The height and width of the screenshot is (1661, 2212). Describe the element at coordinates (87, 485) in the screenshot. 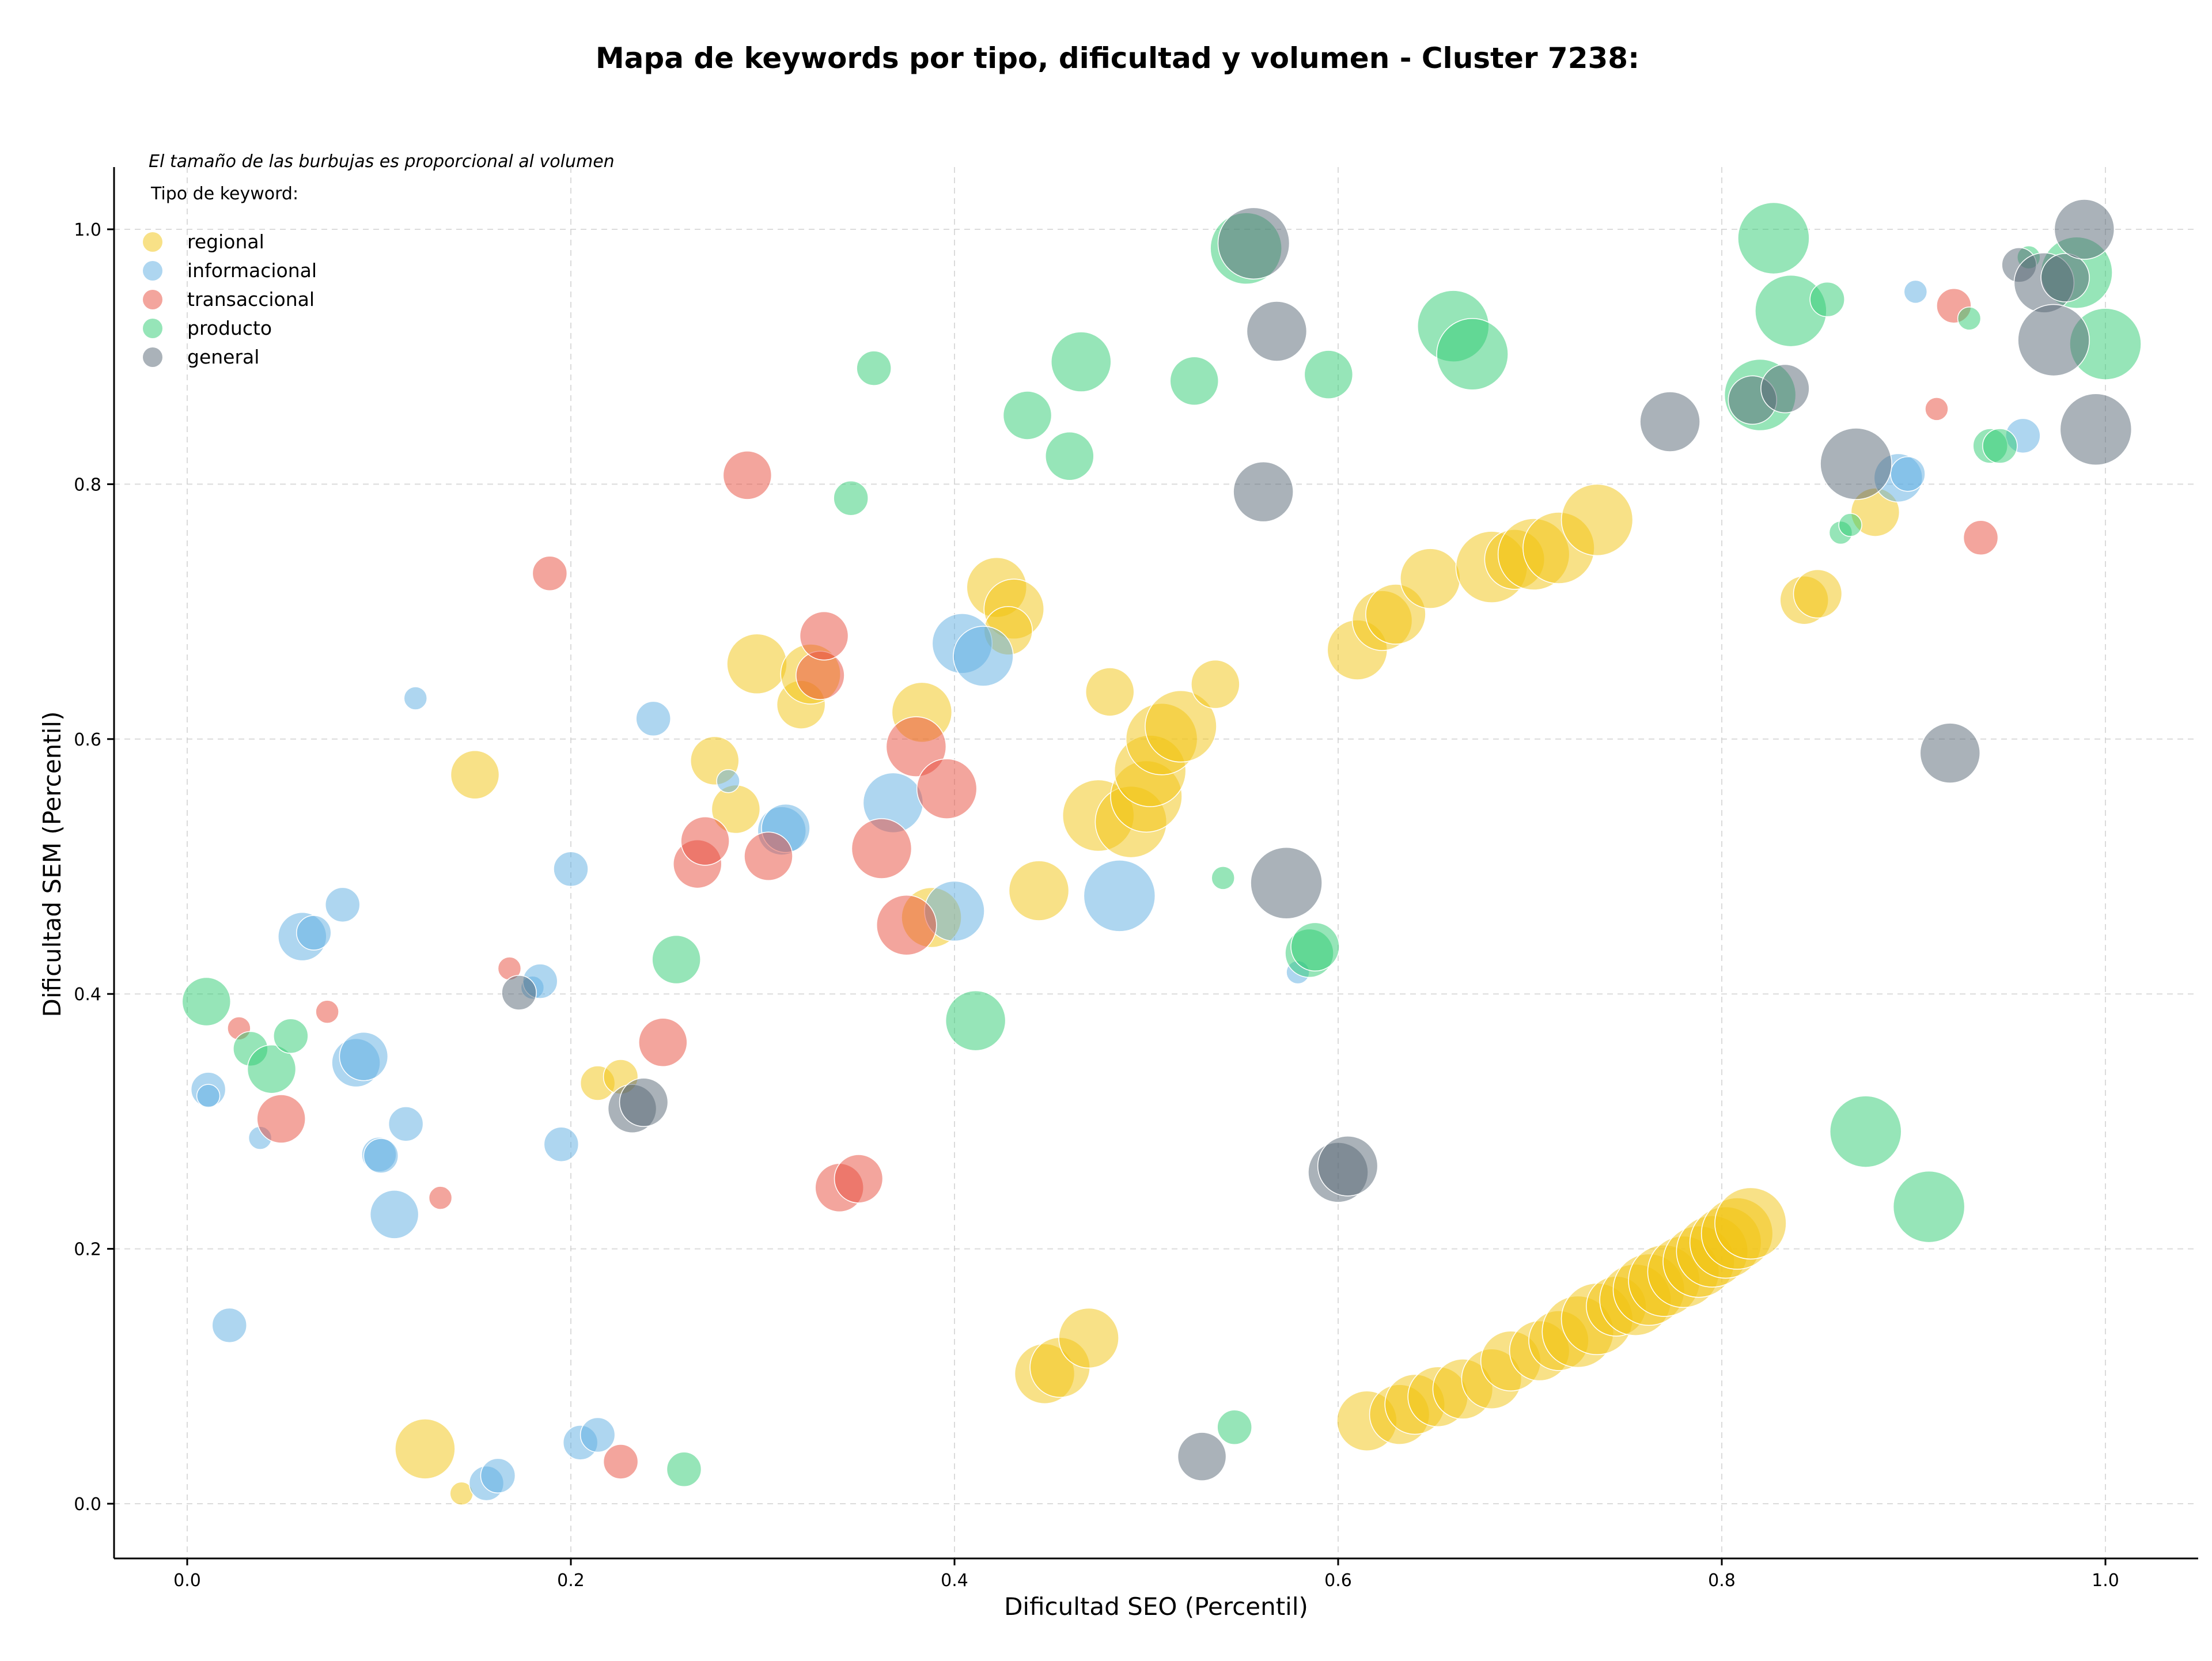

I see `y-tick-label: 0.8` at that location.